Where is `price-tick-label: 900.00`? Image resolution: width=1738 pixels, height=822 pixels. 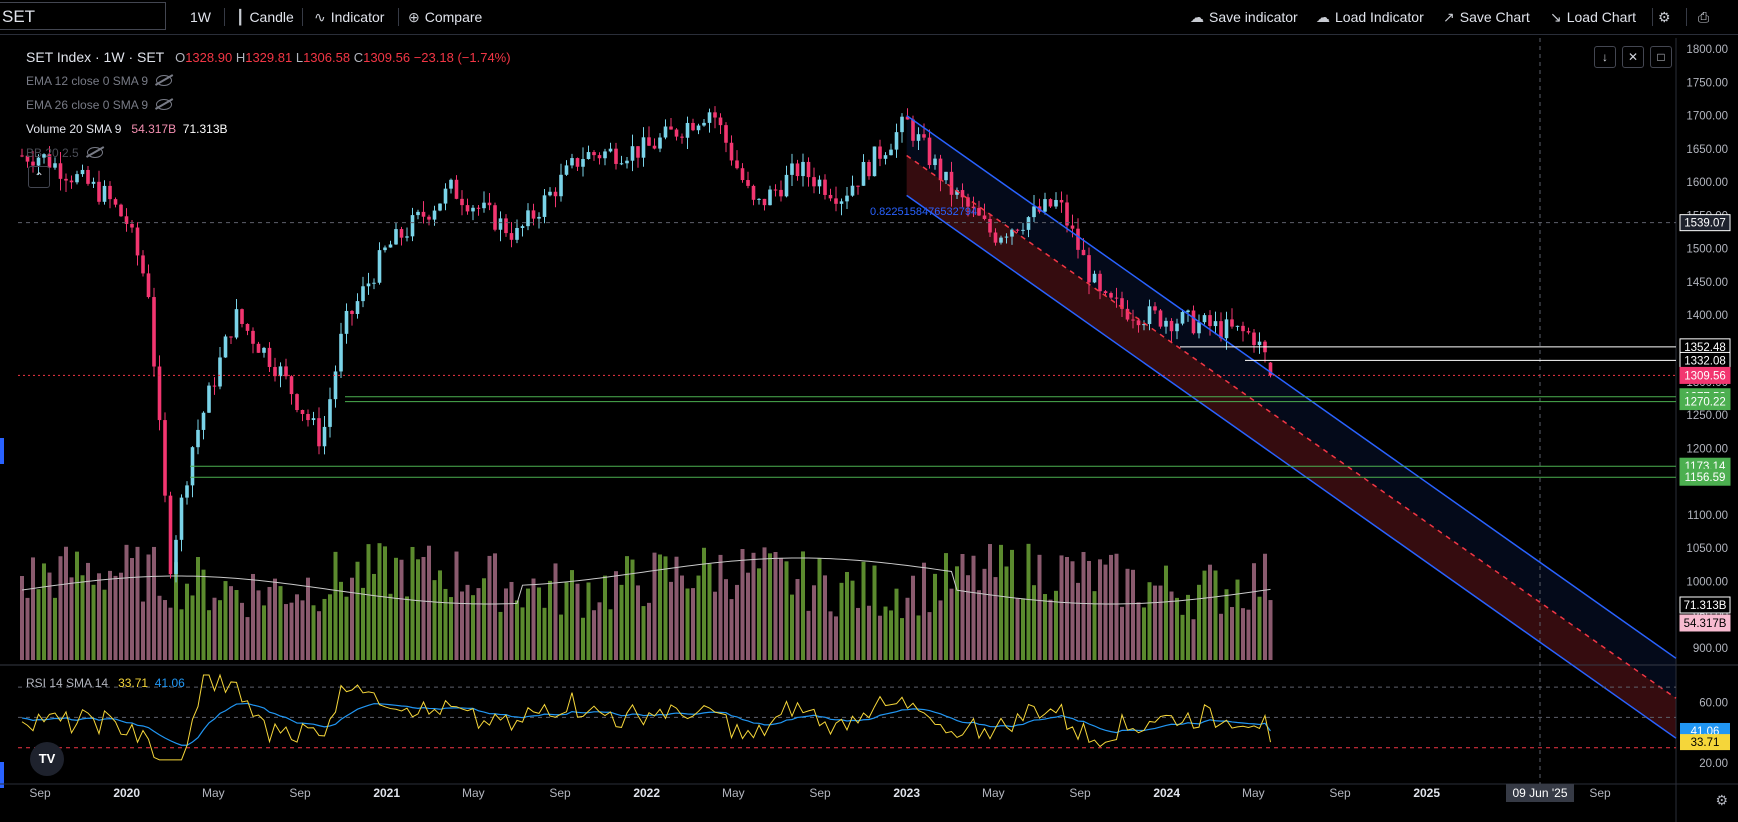
price-tick-label: 900.00 is located at coordinates (1710, 649).